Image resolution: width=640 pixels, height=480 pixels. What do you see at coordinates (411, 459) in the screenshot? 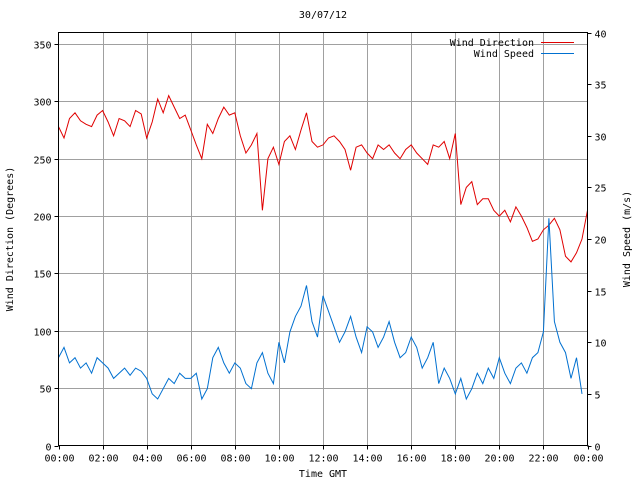
I see `x-tick-label: 16:00` at bounding box center [411, 459].